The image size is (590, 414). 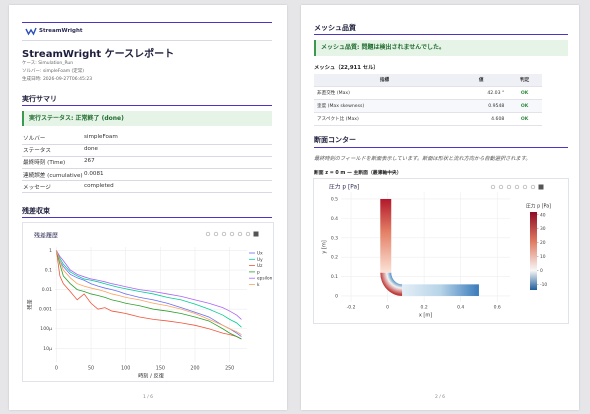 What do you see at coordinates (260, 260) in the screenshot?
I see `legend-label: Uy` at bounding box center [260, 260].